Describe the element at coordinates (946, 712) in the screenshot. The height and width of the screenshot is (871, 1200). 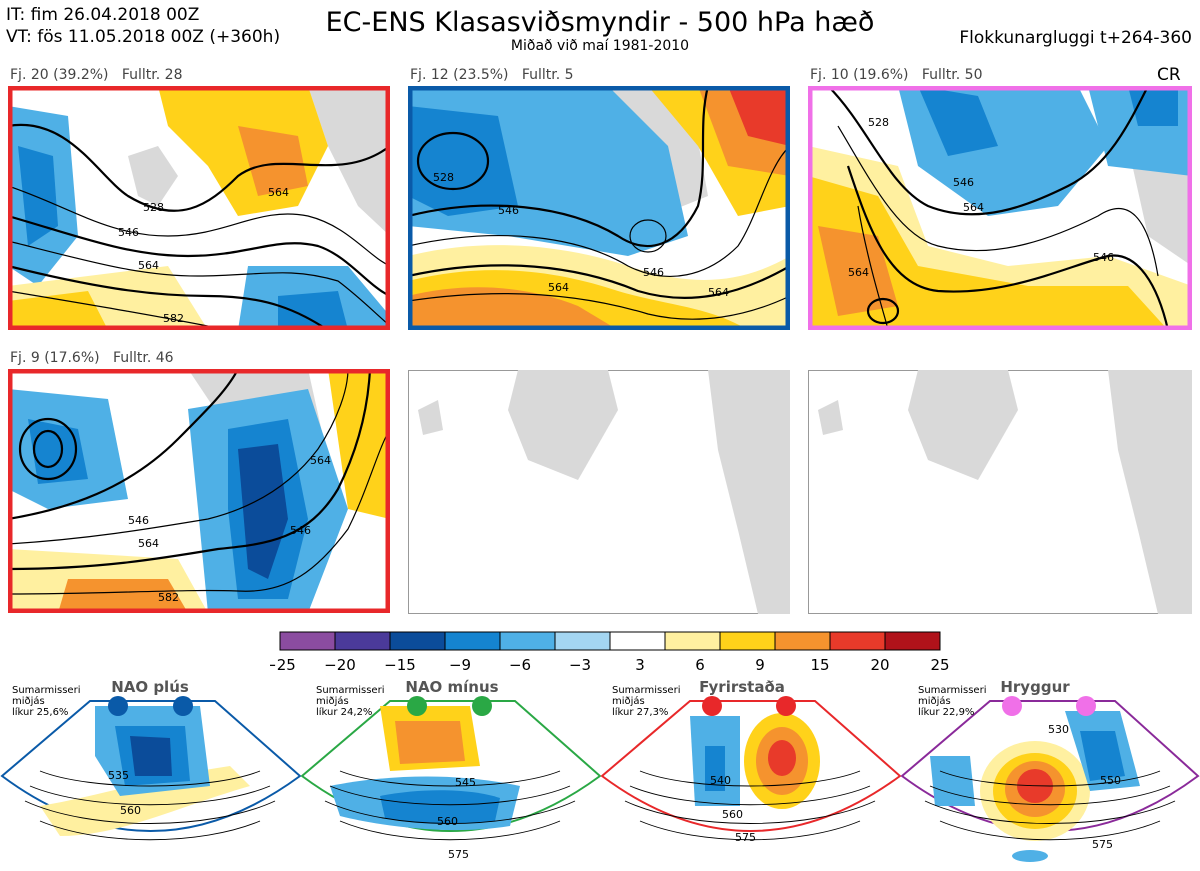
I see `regime-note: líkur 22,9%` at that location.